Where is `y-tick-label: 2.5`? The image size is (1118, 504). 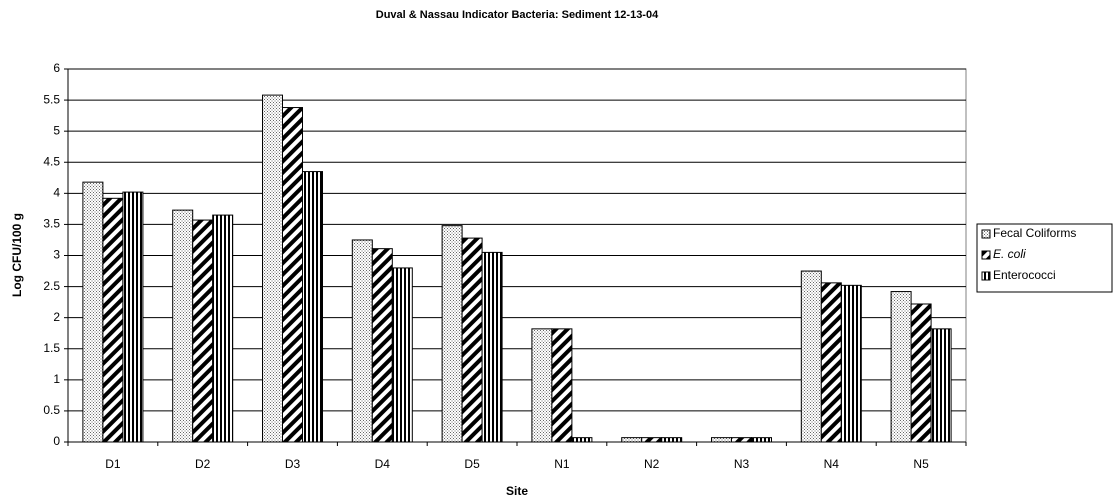 y-tick-label: 2.5 is located at coordinates (51, 286).